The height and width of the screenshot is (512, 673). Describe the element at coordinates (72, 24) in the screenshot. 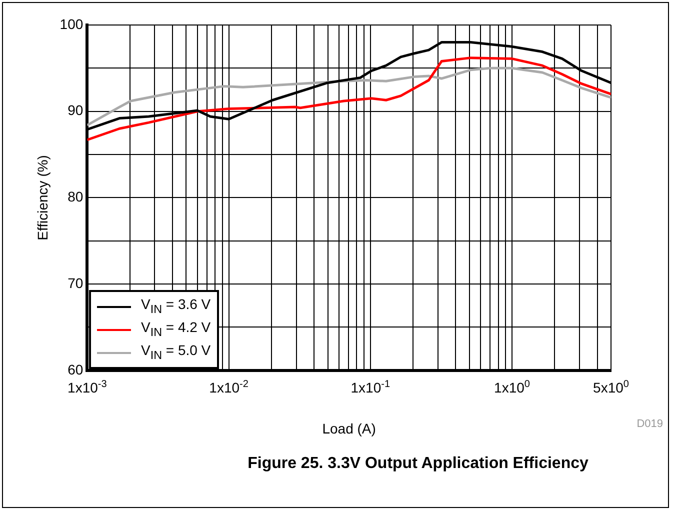

I see `y-tick-label: 100` at that location.